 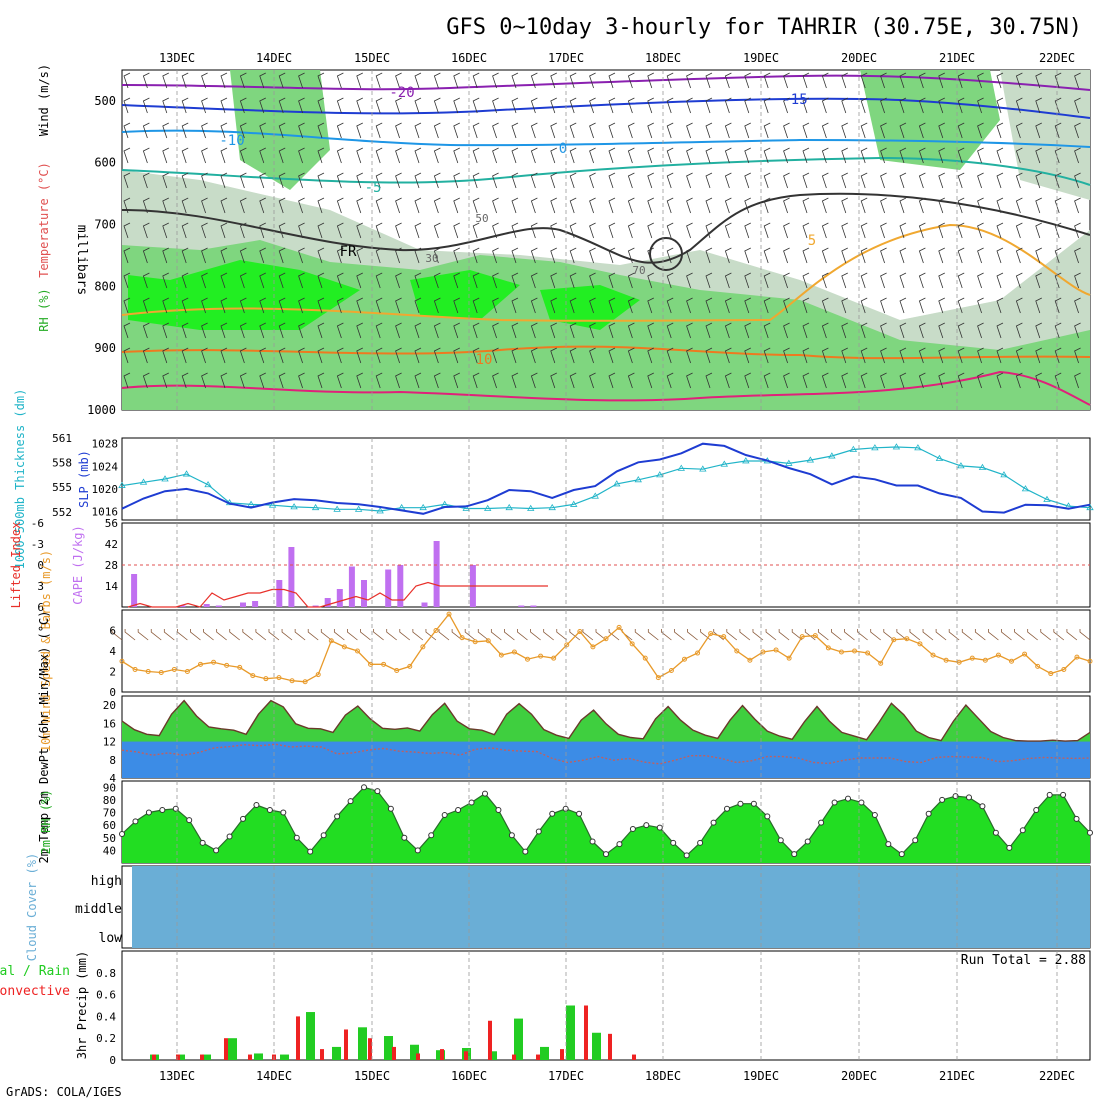 I want to click on date-tick-top: 15DEC, so click(x=372, y=58).